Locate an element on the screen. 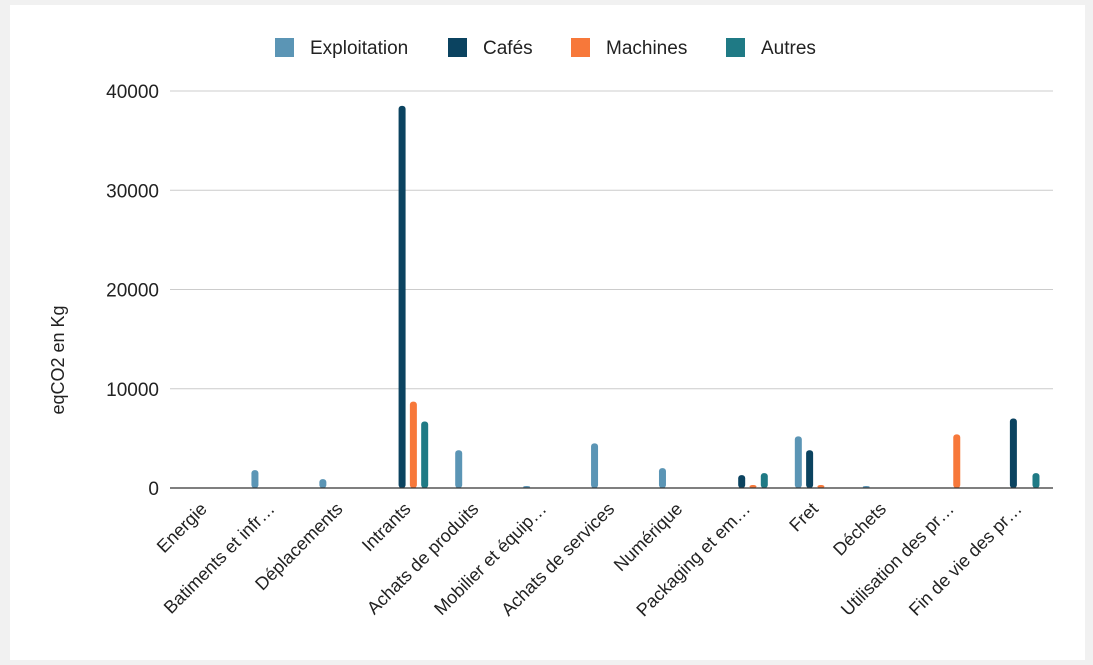 Image resolution: width=1093 pixels, height=665 pixels. legend-label: Exploitation is located at coordinates (359, 48).